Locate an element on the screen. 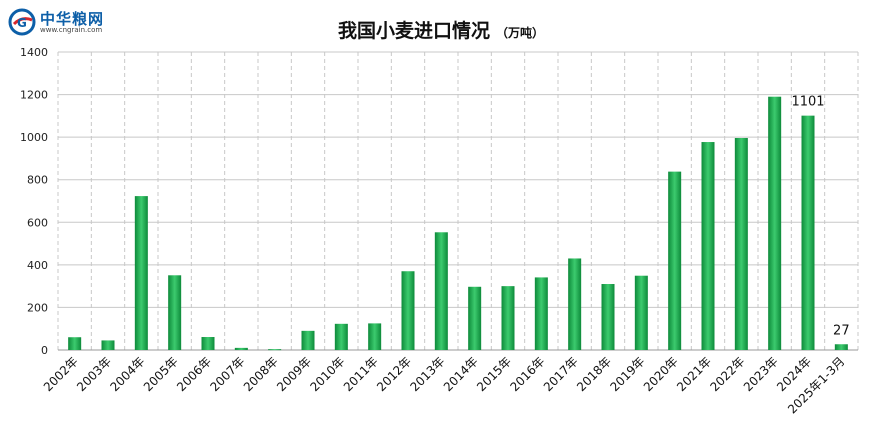 The image size is (882, 440). x-tick-label: 2015年 is located at coordinates (494, 374).